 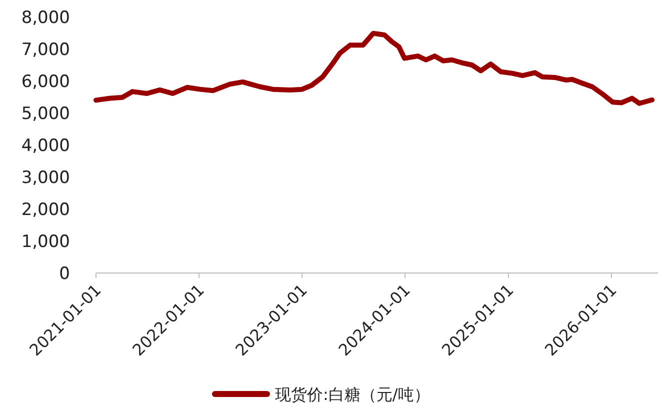 I want to click on y-tick-label: 1,000, so click(x=45, y=242).